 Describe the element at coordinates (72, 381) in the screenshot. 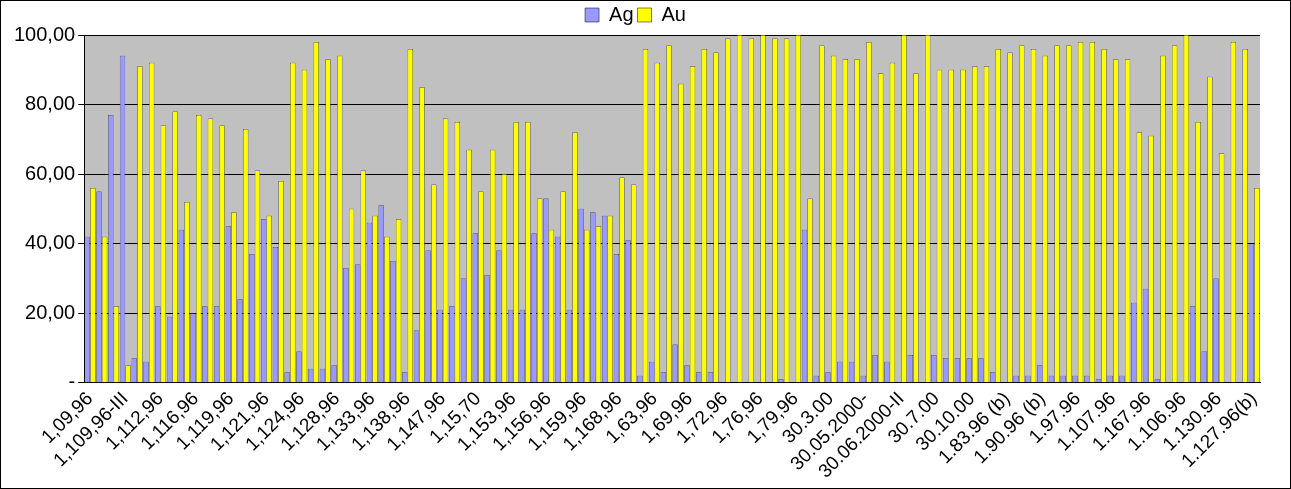

I see `y-tick-label: -` at that location.